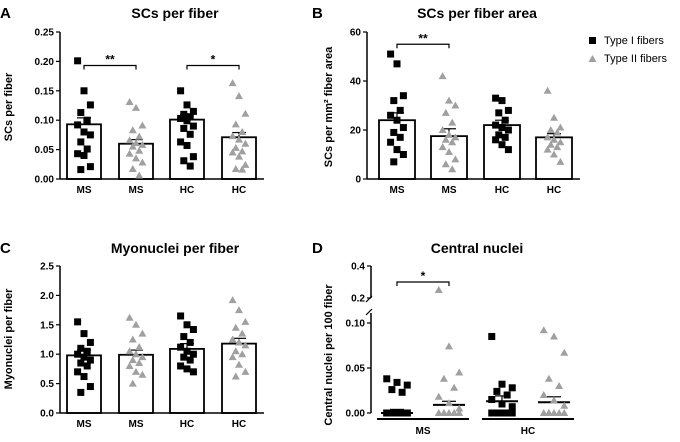  Describe the element at coordinates (47, 384) in the screenshot. I see `panel-c-y-tick-label: 0.5` at that location.